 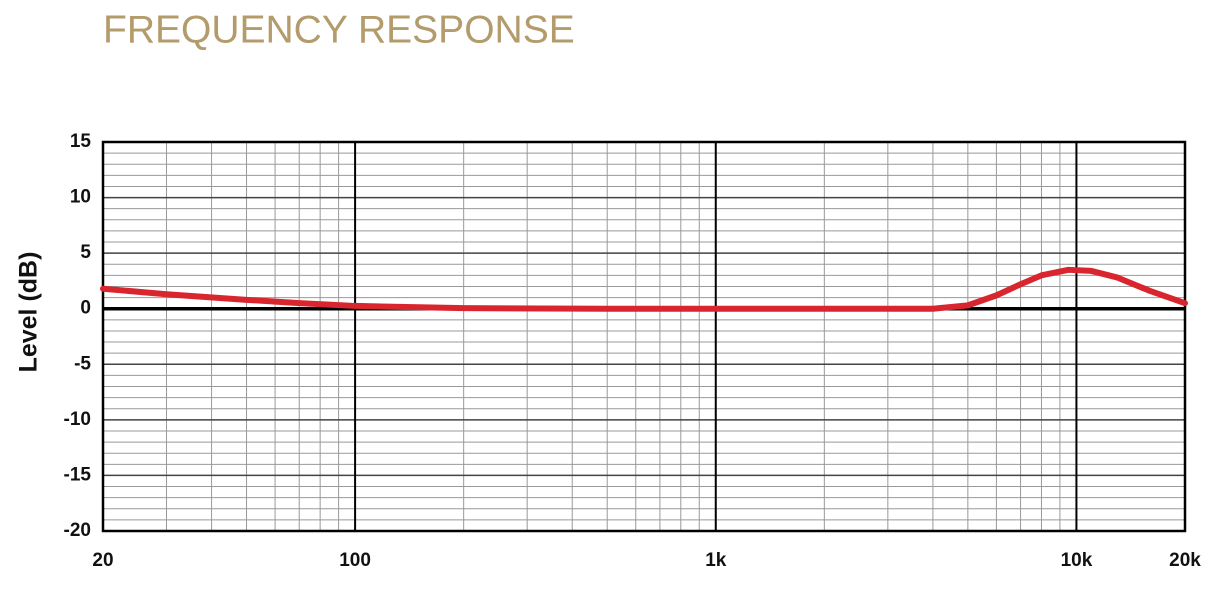 I want to click on y-tick-label: -15, so click(x=78, y=474).